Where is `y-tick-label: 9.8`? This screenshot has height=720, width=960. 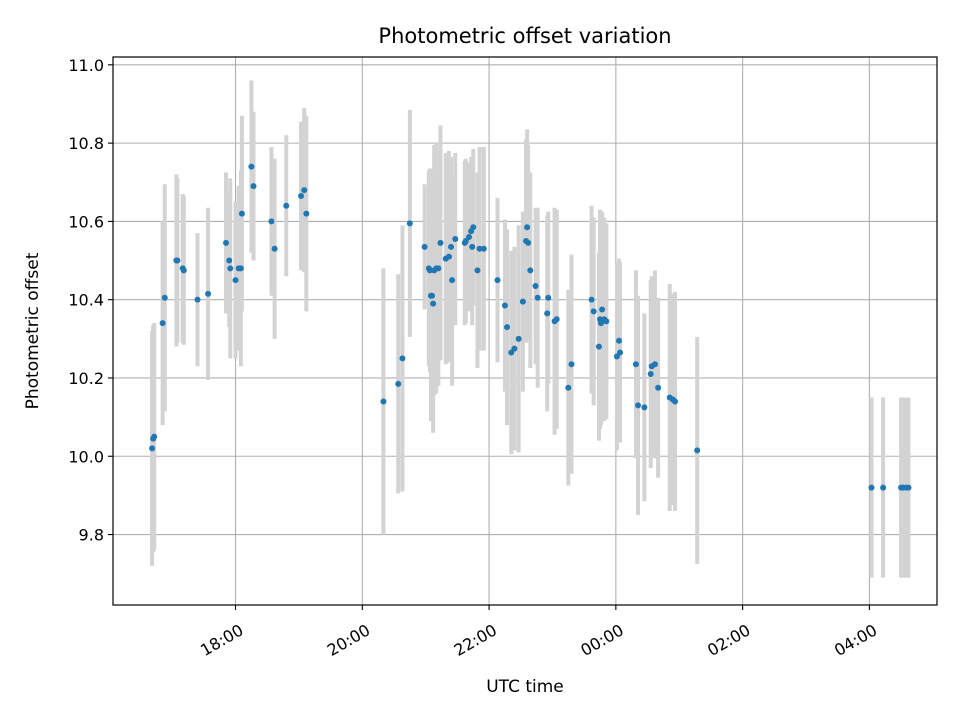 y-tick-label: 9.8 is located at coordinates (91, 535).